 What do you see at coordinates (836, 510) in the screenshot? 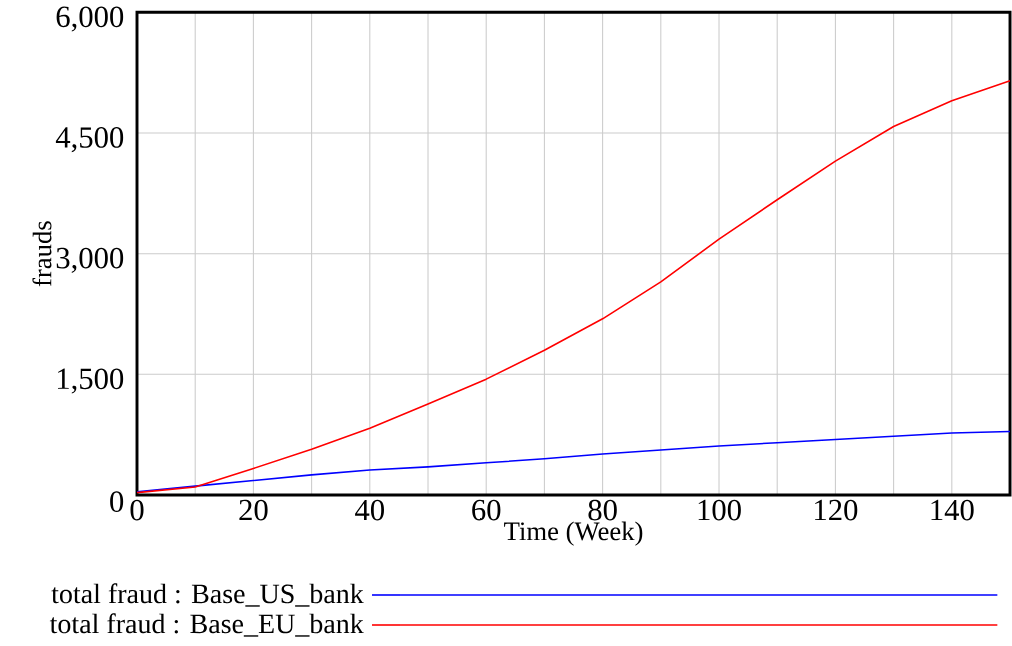
I see `x-tick-label: 120` at bounding box center [836, 510].